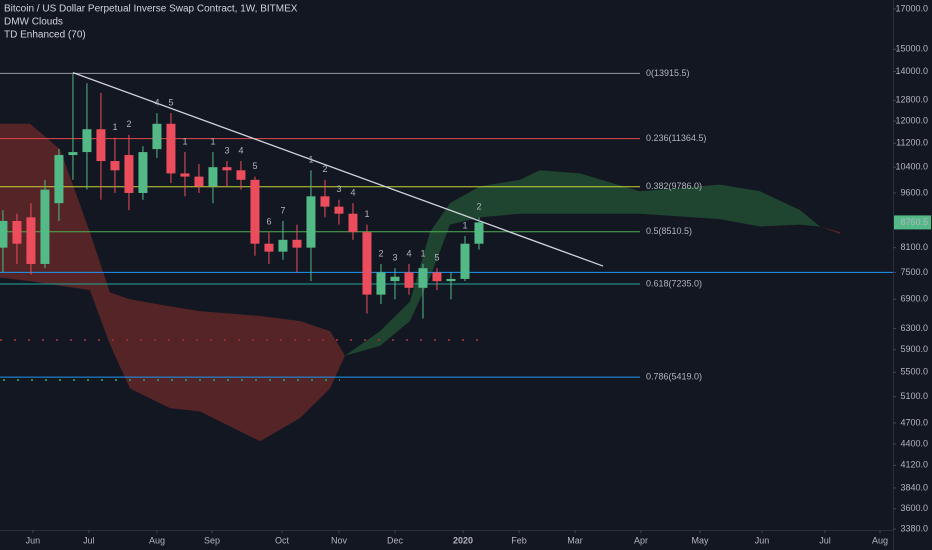 Image resolution: width=932 pixels, height=550 pixels. Describe the element at coordinates (282, 540) in the screenshot. I see `x-tick-label: Oct` at that location.